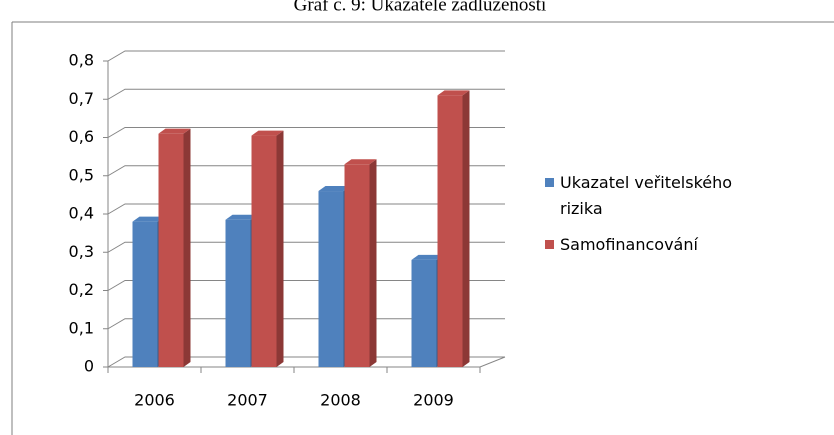 Image resolution: width=834 pixels, height=435 pixels. What do you see at coordinates (81, 60) in the screenshot?
I see `y-tick-label: 0,8` at bounding box center [81, 60].